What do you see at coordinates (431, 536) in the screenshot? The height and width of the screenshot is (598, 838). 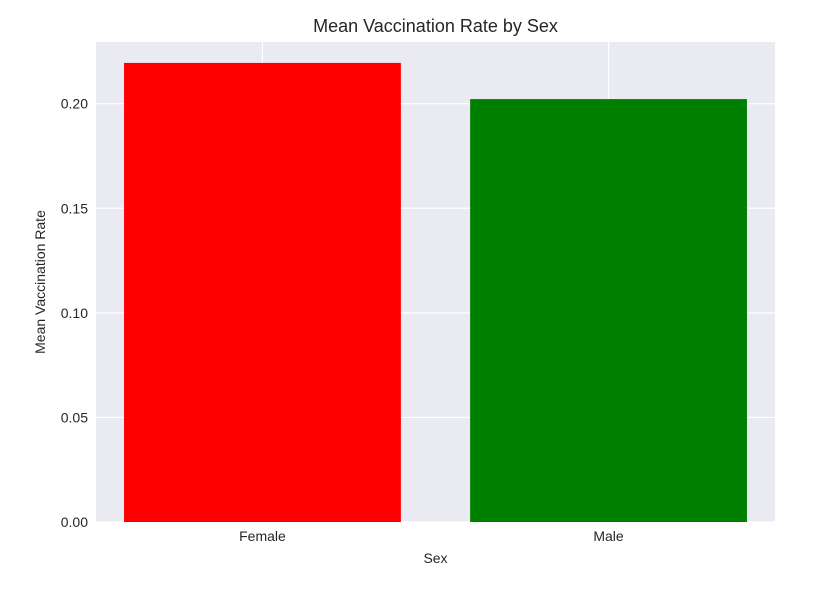 I see `x-tick-labels: Female Male` at bounding box center [431, 536].